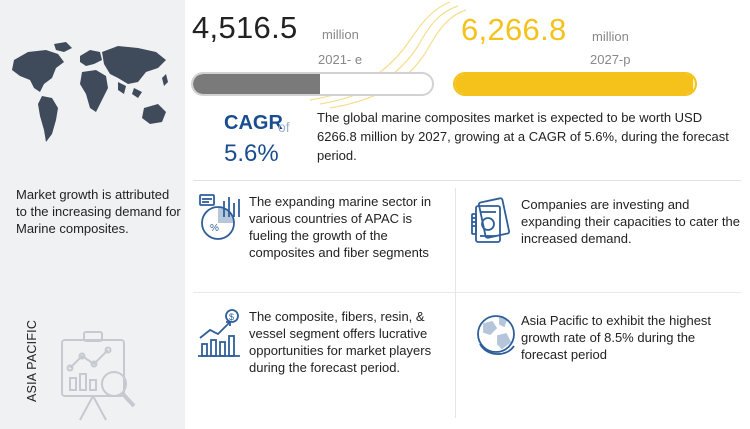  Describe the element at coordinates (253, 123) in the screenshot. I see `cagr-label: CAGR` at that location.